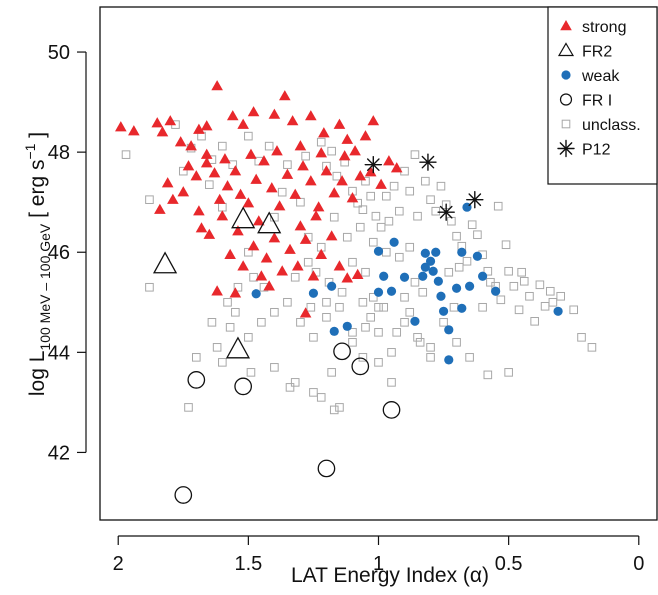 Image resolution: width=658 pixels, height=595 pixels. What do you see at coordinates (600, 76) in the screenshot?
I see `legend-label: weak` at bounding box center [600, 76].